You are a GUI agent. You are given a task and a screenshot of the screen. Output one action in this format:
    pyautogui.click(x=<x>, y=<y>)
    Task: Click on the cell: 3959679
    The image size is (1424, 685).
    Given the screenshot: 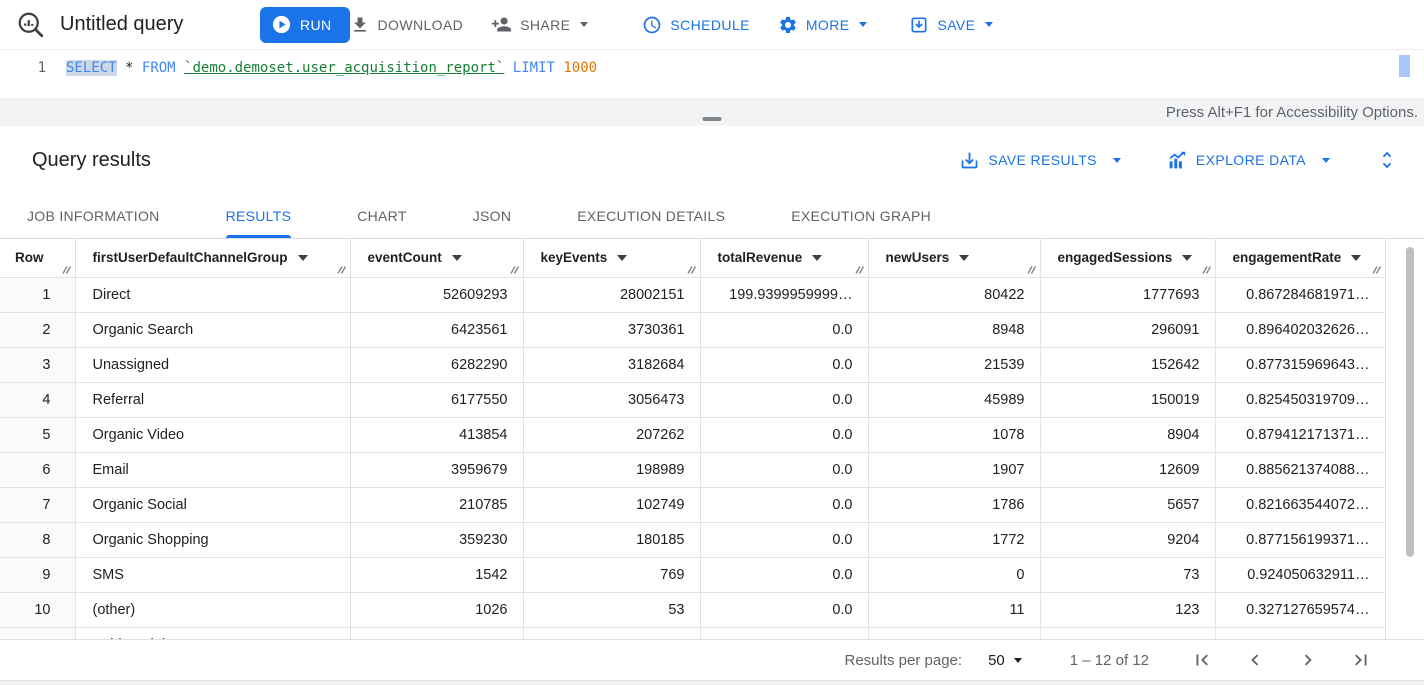 What is the action you would take?
    pyautogui.click(x=437, y=470)
    